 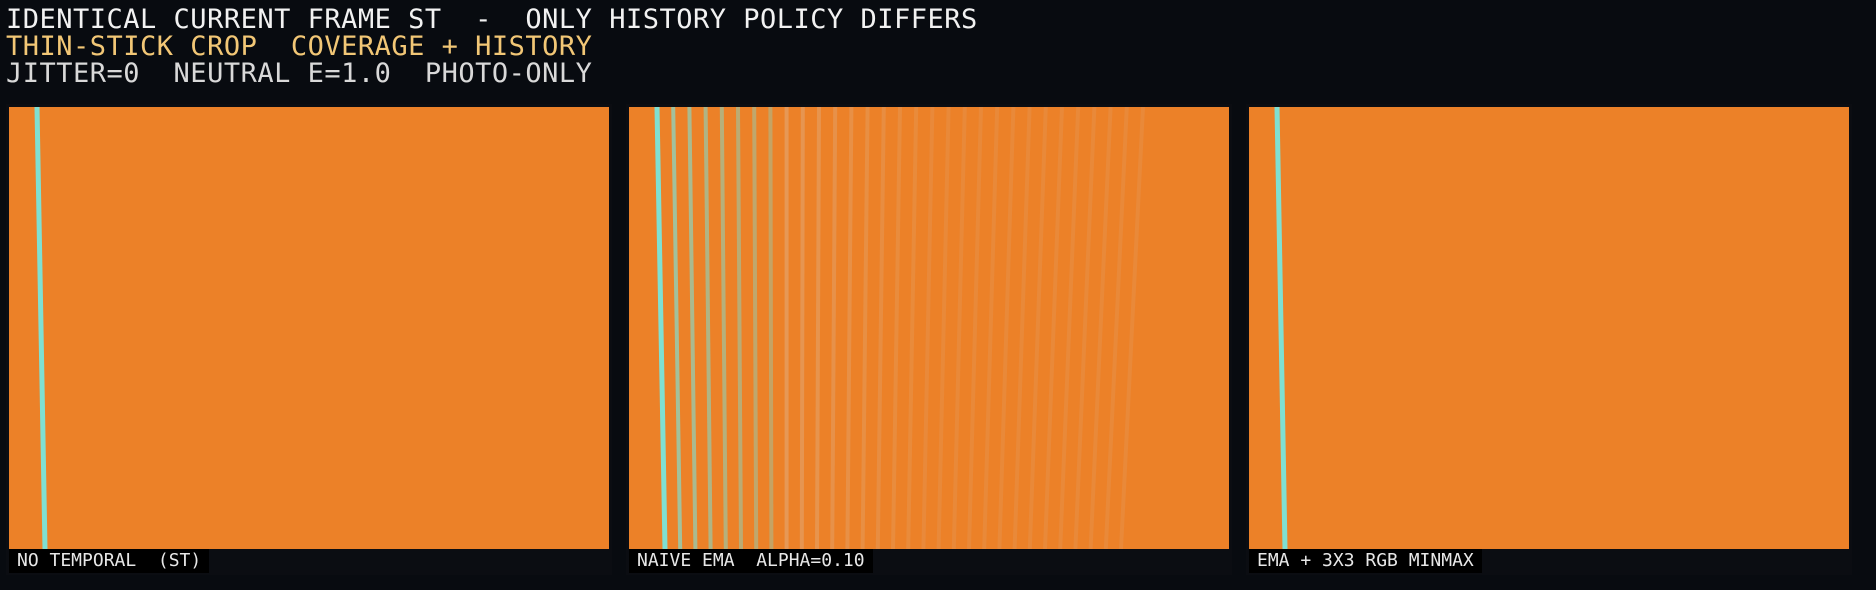 What do you see at coordinates (751, 561) in the screenshot?
I see `panel-caption: NAIVE EMA ALPHA=0.10` at bounding box center [751, 561].